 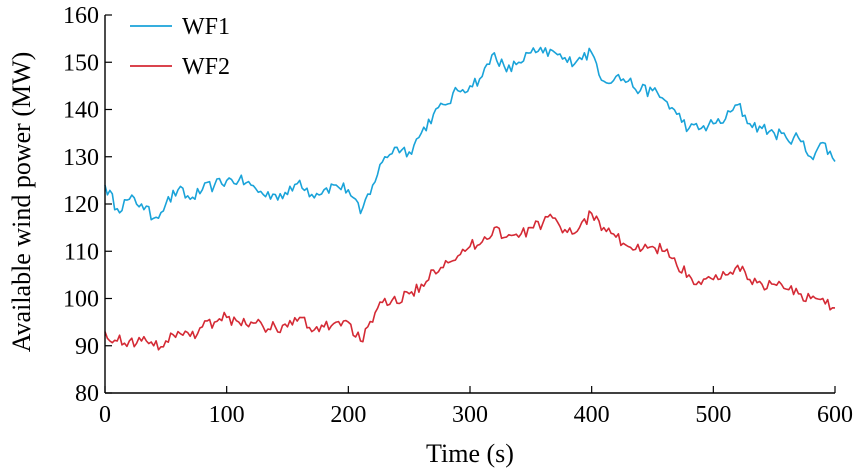 What do you see at coordinates (81, 111) in the screenshot?
I see `y-tick-label: 140` at bounding box center [81, 111].